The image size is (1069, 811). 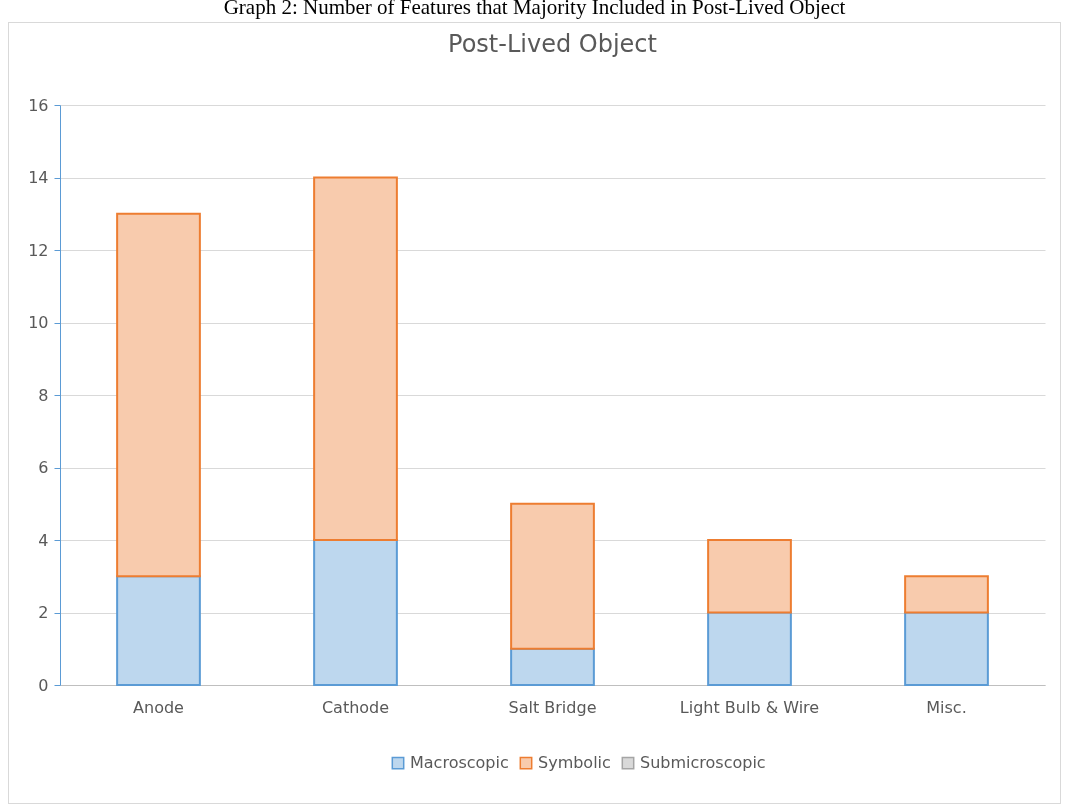 I want to click on caption: Graph 2: Number of Features that Majority Included in Post-Lived Object, so click(x=534, y=9).